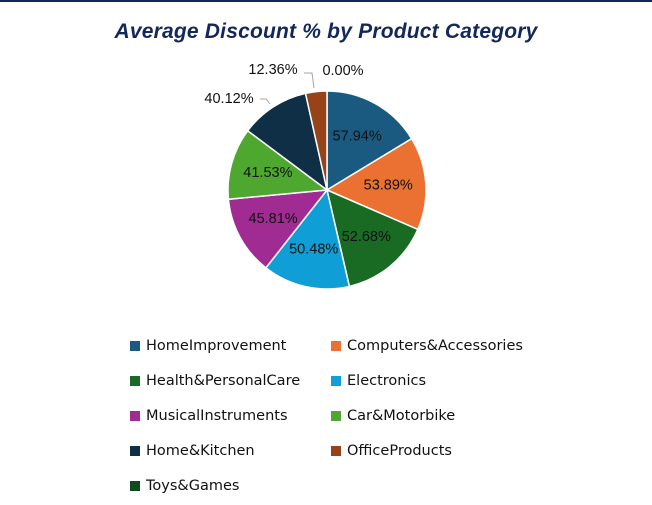 This screenshot has width=652, height=505. Describe the element at coordinates (399, 451) in the screenshot. I see `legend-label: OfficeProducts` at that location.